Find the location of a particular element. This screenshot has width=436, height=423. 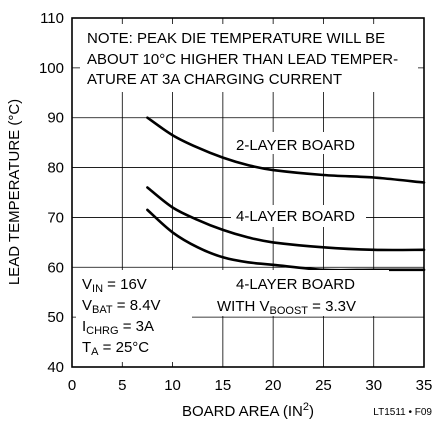

y-tick-label-3: 70 is located at coordinates (55, 217).